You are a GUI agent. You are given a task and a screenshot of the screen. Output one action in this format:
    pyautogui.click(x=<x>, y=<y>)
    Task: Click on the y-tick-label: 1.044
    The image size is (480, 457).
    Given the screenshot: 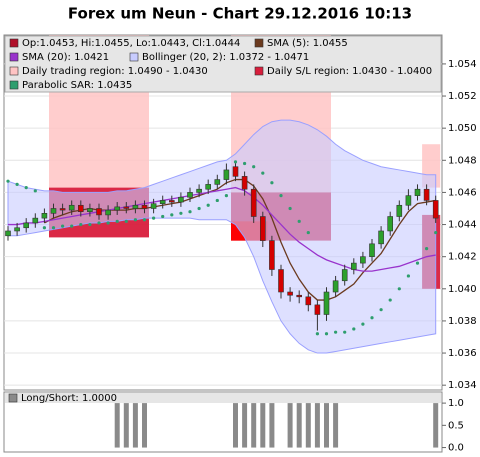 What is the action you would take?
    pyautogui.click(x=462, y=225)
    